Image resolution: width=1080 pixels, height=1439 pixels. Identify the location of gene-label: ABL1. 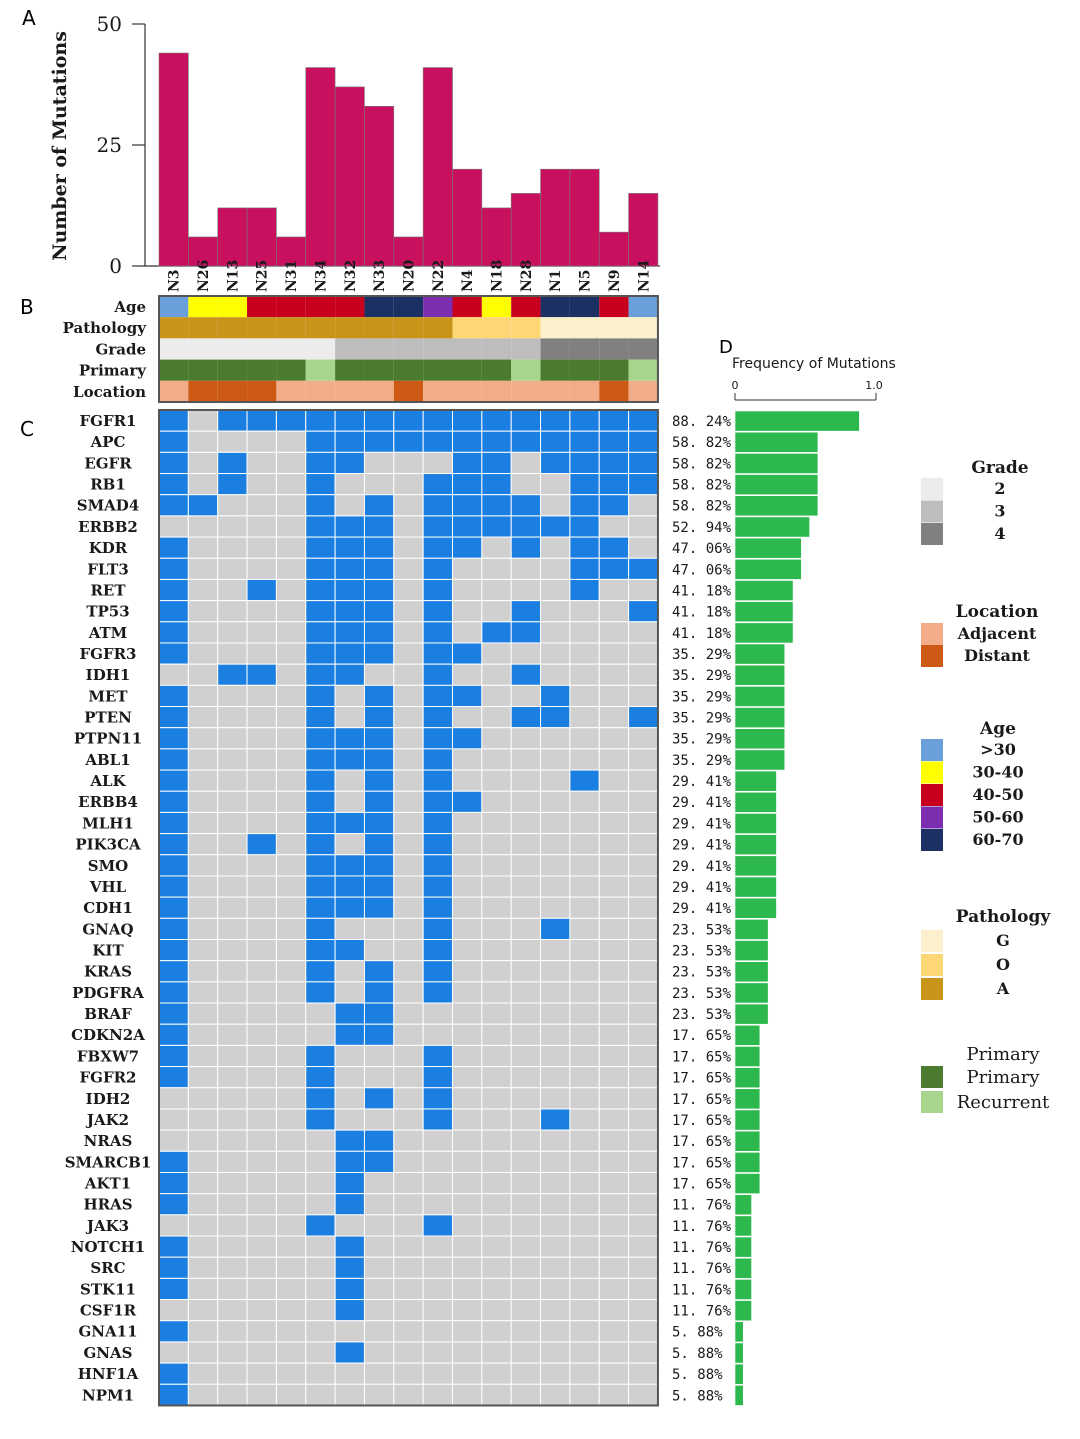
(107, 760).